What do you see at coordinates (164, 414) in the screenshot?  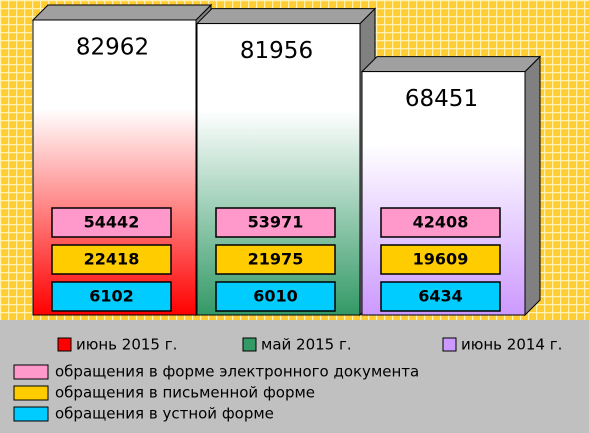 I see `legend-label: обращения в устной форме` at bounding box center [164, 414].